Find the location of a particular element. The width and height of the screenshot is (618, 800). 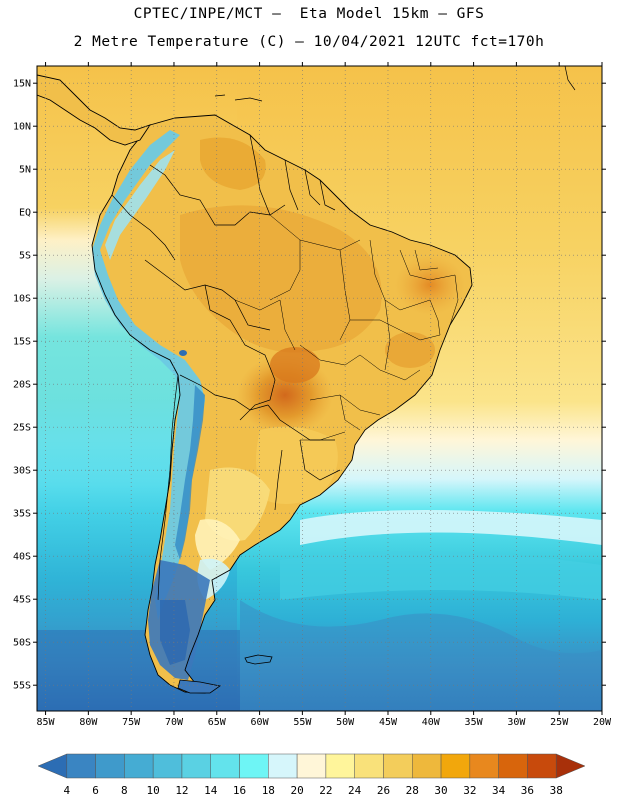

lon-tick-label: 30W is located at coordinates (516, 722).